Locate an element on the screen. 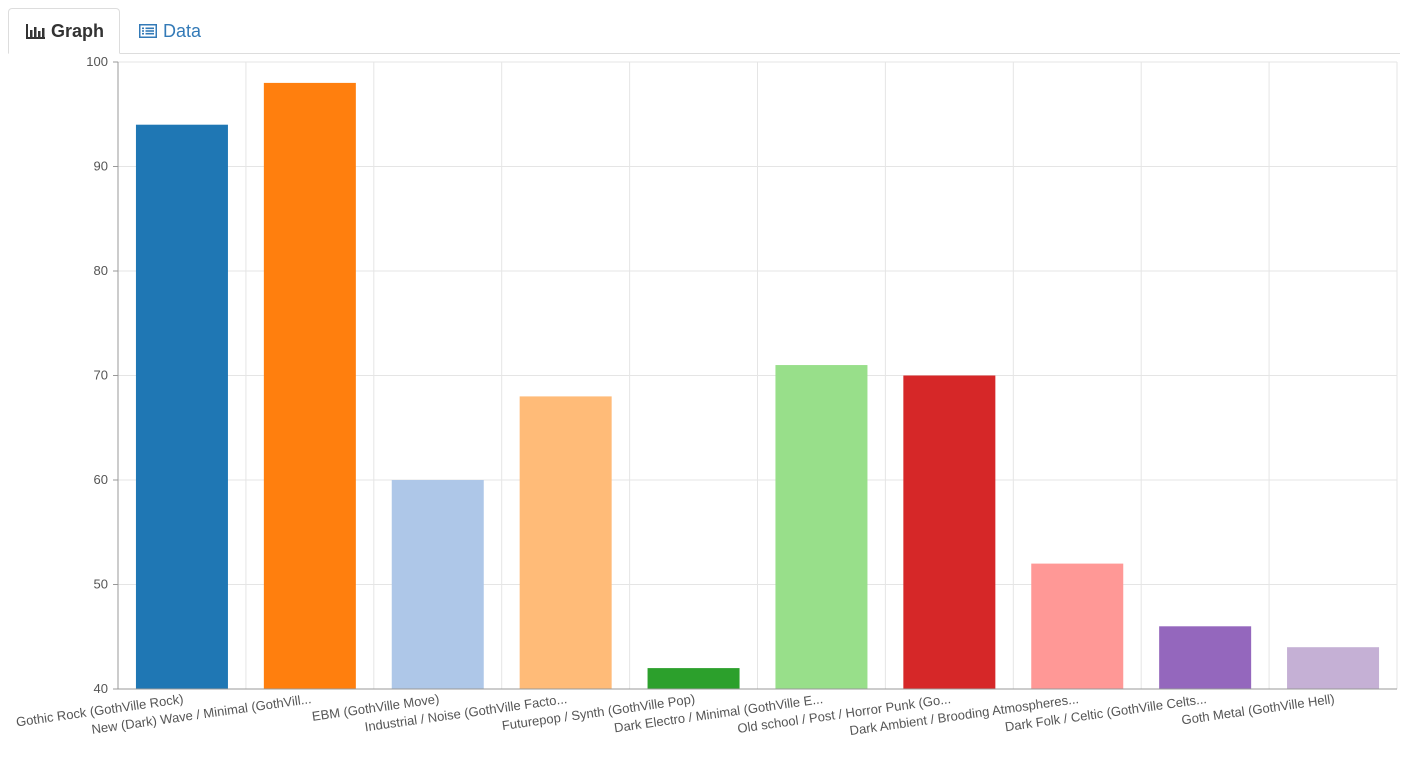 The height and width of the screenshot is (776, 1417). y-tick-labels: 40 50 60 70 80 90 100 is located at coordinates (97, 375).